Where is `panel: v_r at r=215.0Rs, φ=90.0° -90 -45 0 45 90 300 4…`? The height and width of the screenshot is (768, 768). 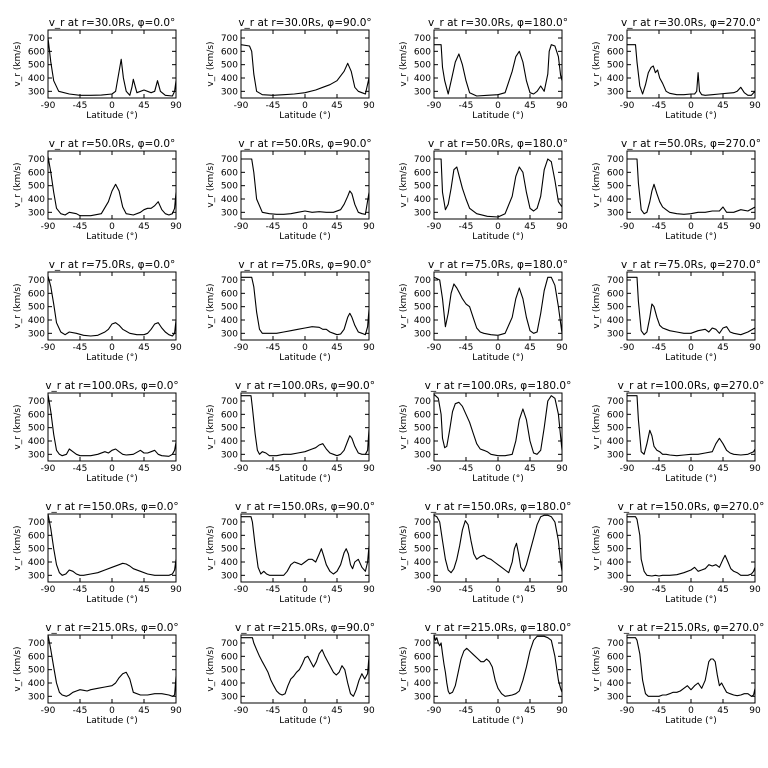 panel: v_r at r=215.0Rs, φ=90.0° -90 -45 0 45 90 300 4… is located at coordinates (290, 674).